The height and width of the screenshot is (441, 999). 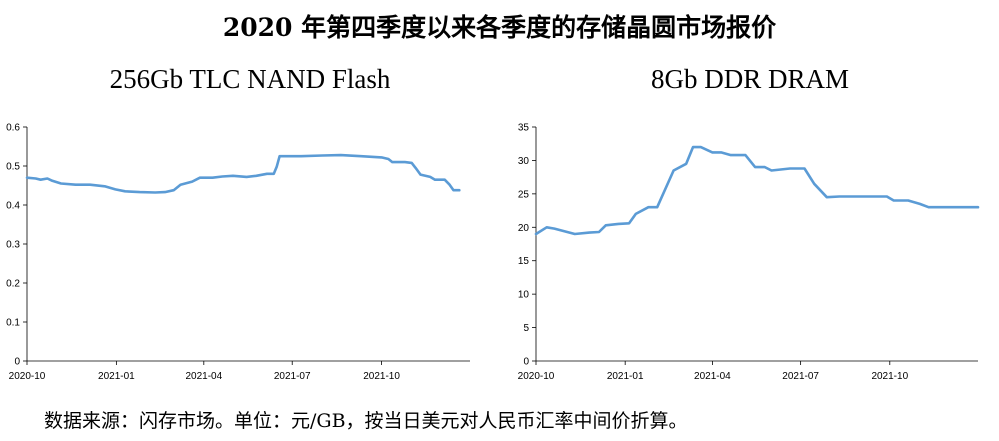 What do you see at coordinates (524, 128) in the screenshot?
I see `y-tick-label: 35` at bounding box center [524, 128].